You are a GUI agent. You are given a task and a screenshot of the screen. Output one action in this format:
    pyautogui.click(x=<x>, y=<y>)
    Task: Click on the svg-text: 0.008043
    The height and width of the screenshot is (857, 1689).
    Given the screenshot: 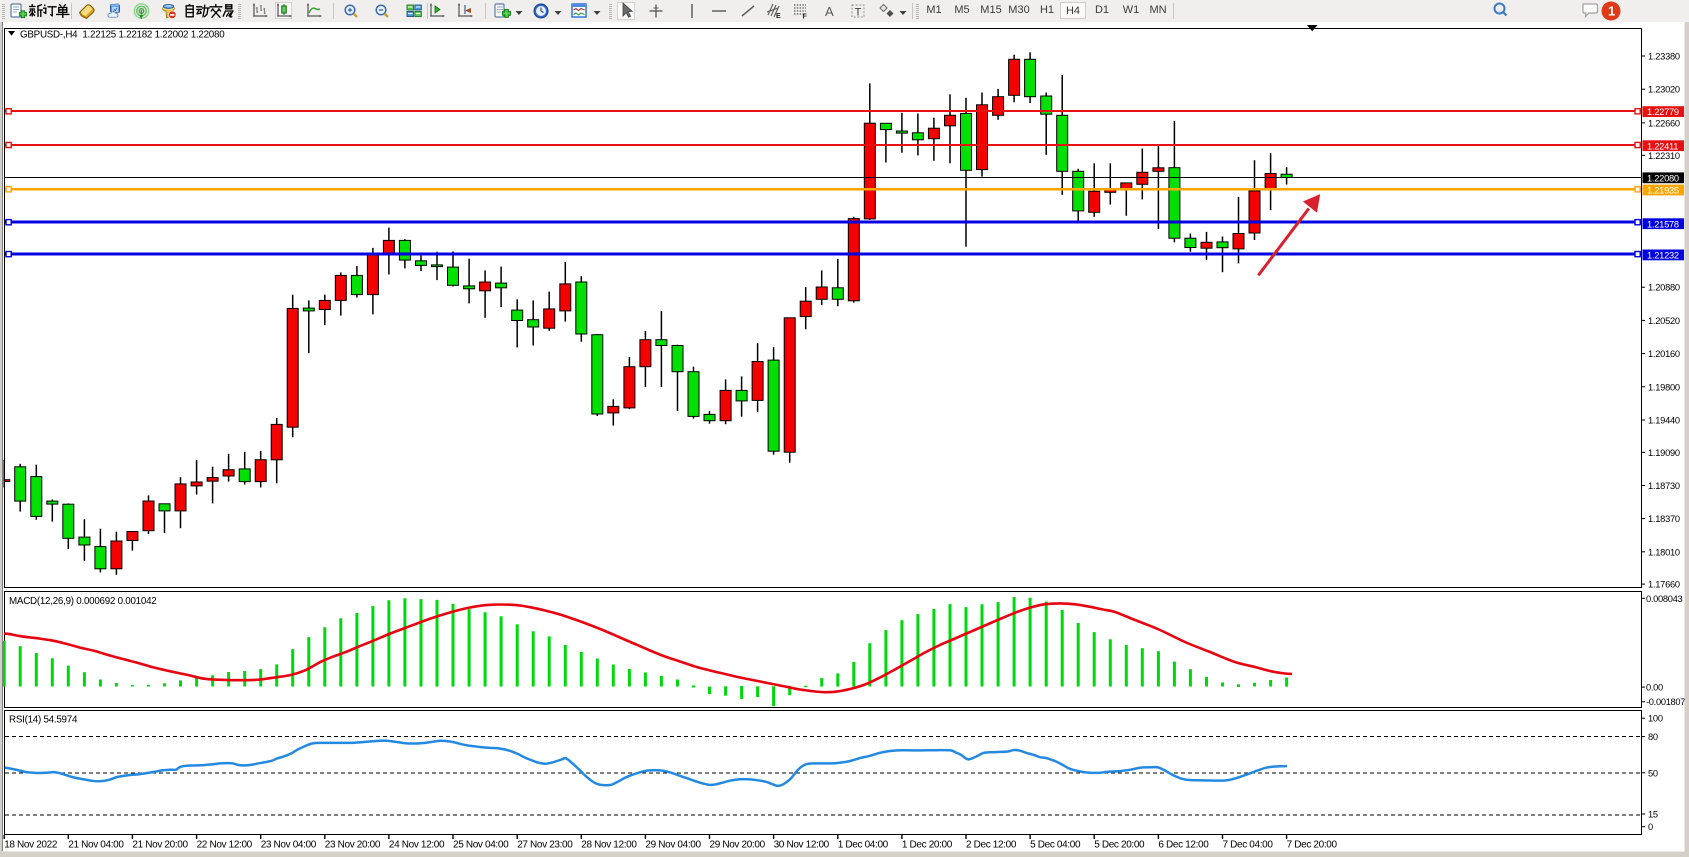 What is the action you would take?
    pyautogui.click(x=1664, y=599)
    